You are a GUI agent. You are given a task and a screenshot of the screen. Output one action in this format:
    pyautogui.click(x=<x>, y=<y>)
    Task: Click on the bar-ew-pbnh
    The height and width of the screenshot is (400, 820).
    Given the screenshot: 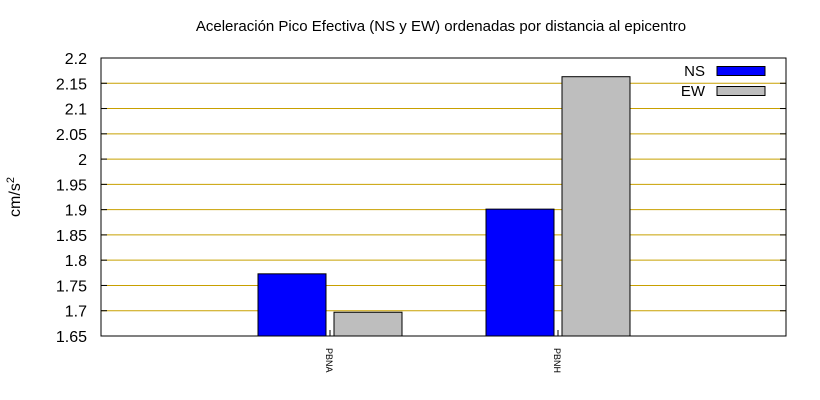 What is the action you would take?
    pyautogui.click(x=596, y=206)
    